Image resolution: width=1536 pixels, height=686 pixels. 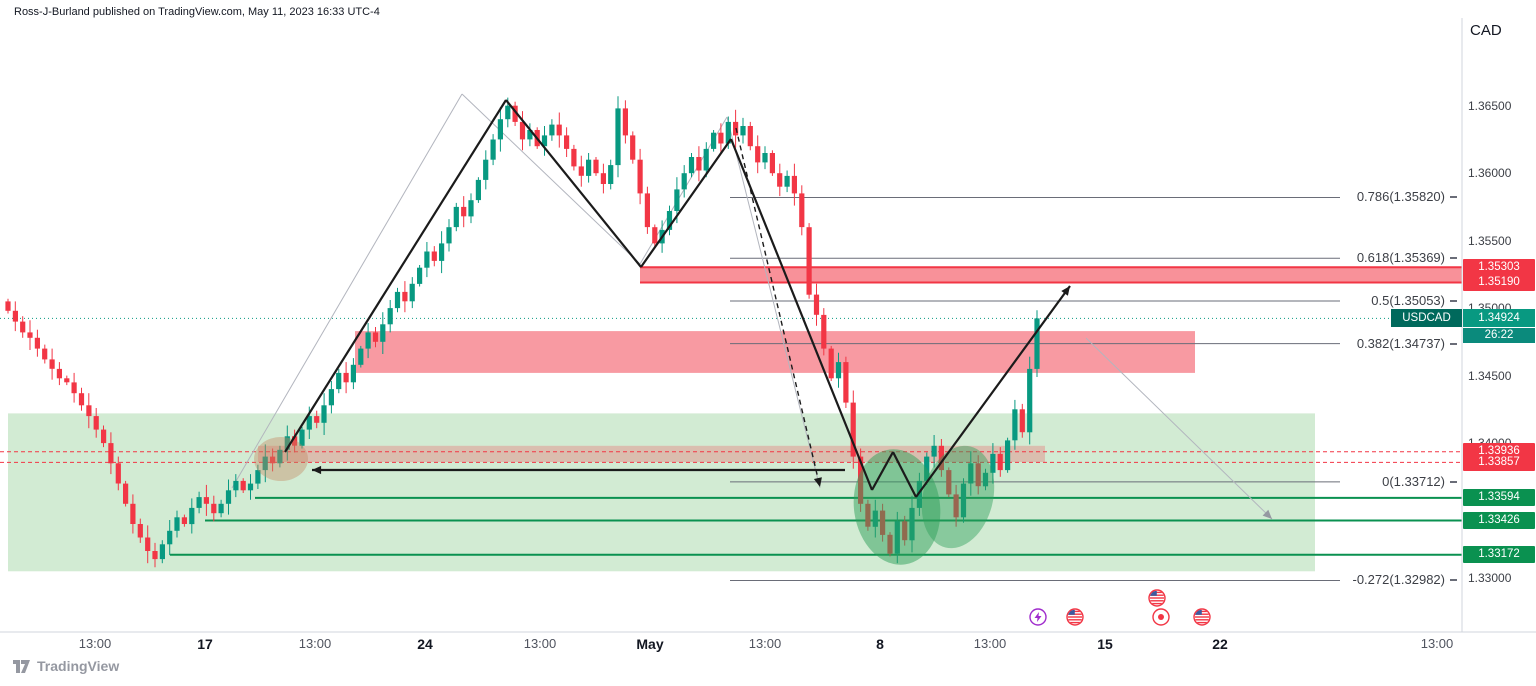 I want to click on resistance-dashed-lines, so click(x=731, y=457).